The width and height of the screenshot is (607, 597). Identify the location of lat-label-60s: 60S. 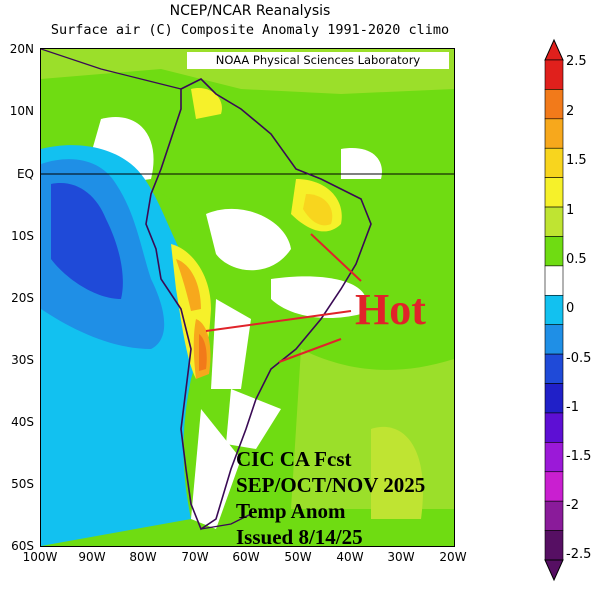
(22, 546).